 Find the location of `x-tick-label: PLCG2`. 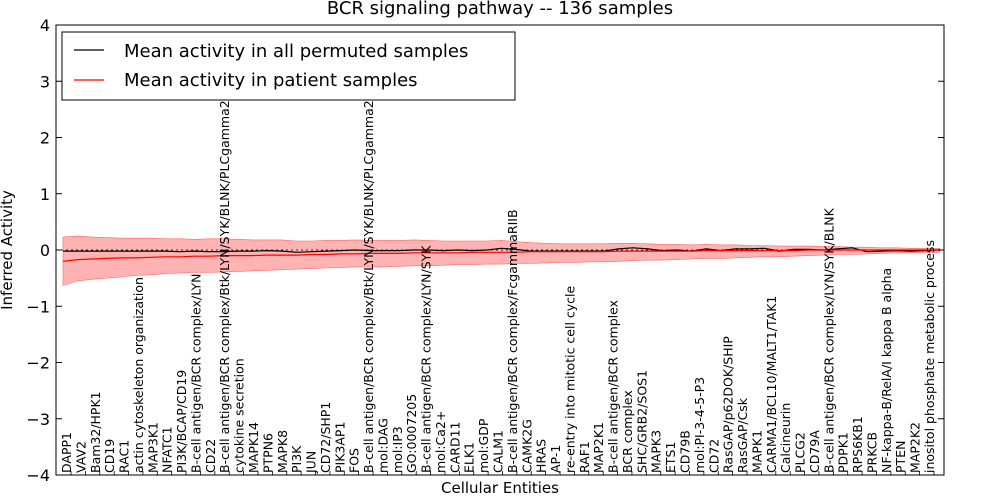

x-tick-label: PLCG2 is located at coordinates (800, 452).